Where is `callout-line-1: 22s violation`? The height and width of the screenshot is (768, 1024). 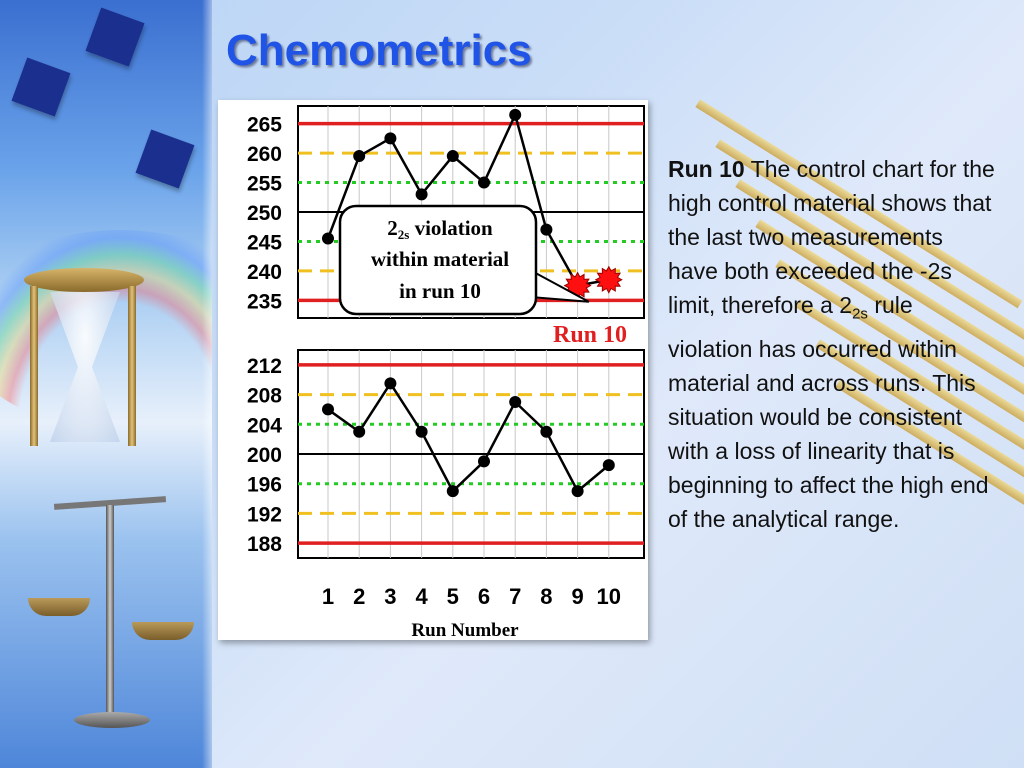
callout-line-1: 22s violation is located at coordinates (440, 229).